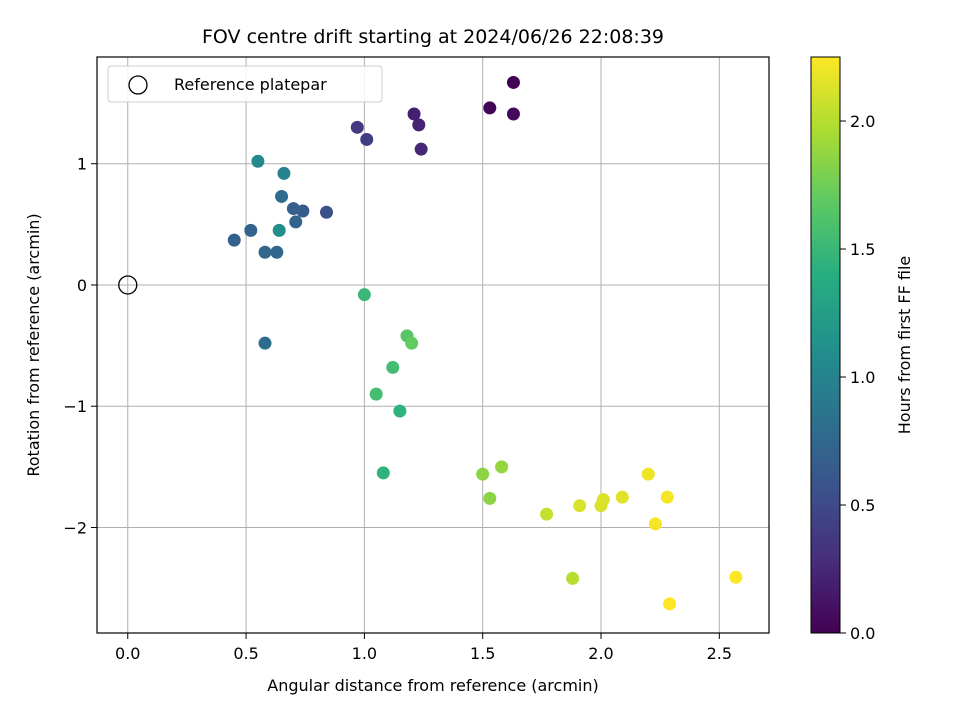 Image resolution: width=960 pixels, height=720 pixels. What do you see at coordinates (825, 345) in the screenshot?
I see `colorbar-gradient` at bounding box center [825, 345].